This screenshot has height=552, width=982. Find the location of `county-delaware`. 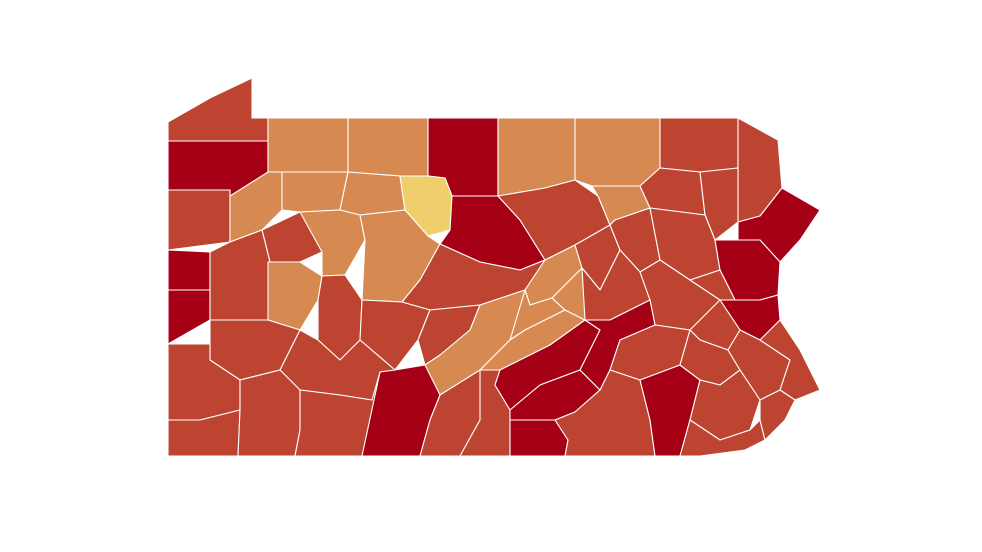

county-delaware is located at coordinates (722, 438).